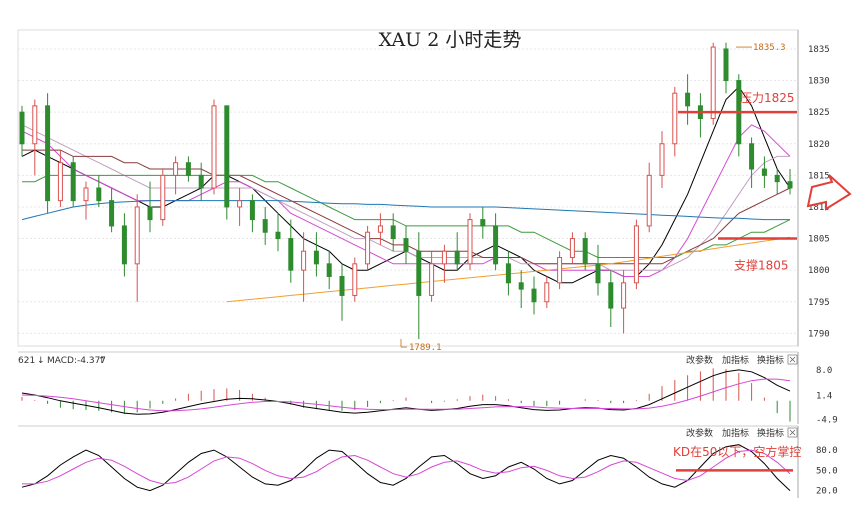 Image resolution: width=858 pixels, height=512 pixels. Describe the element at coordinates (769, 48) in the screenshot. I see `high-label: 1835.3` at that location.